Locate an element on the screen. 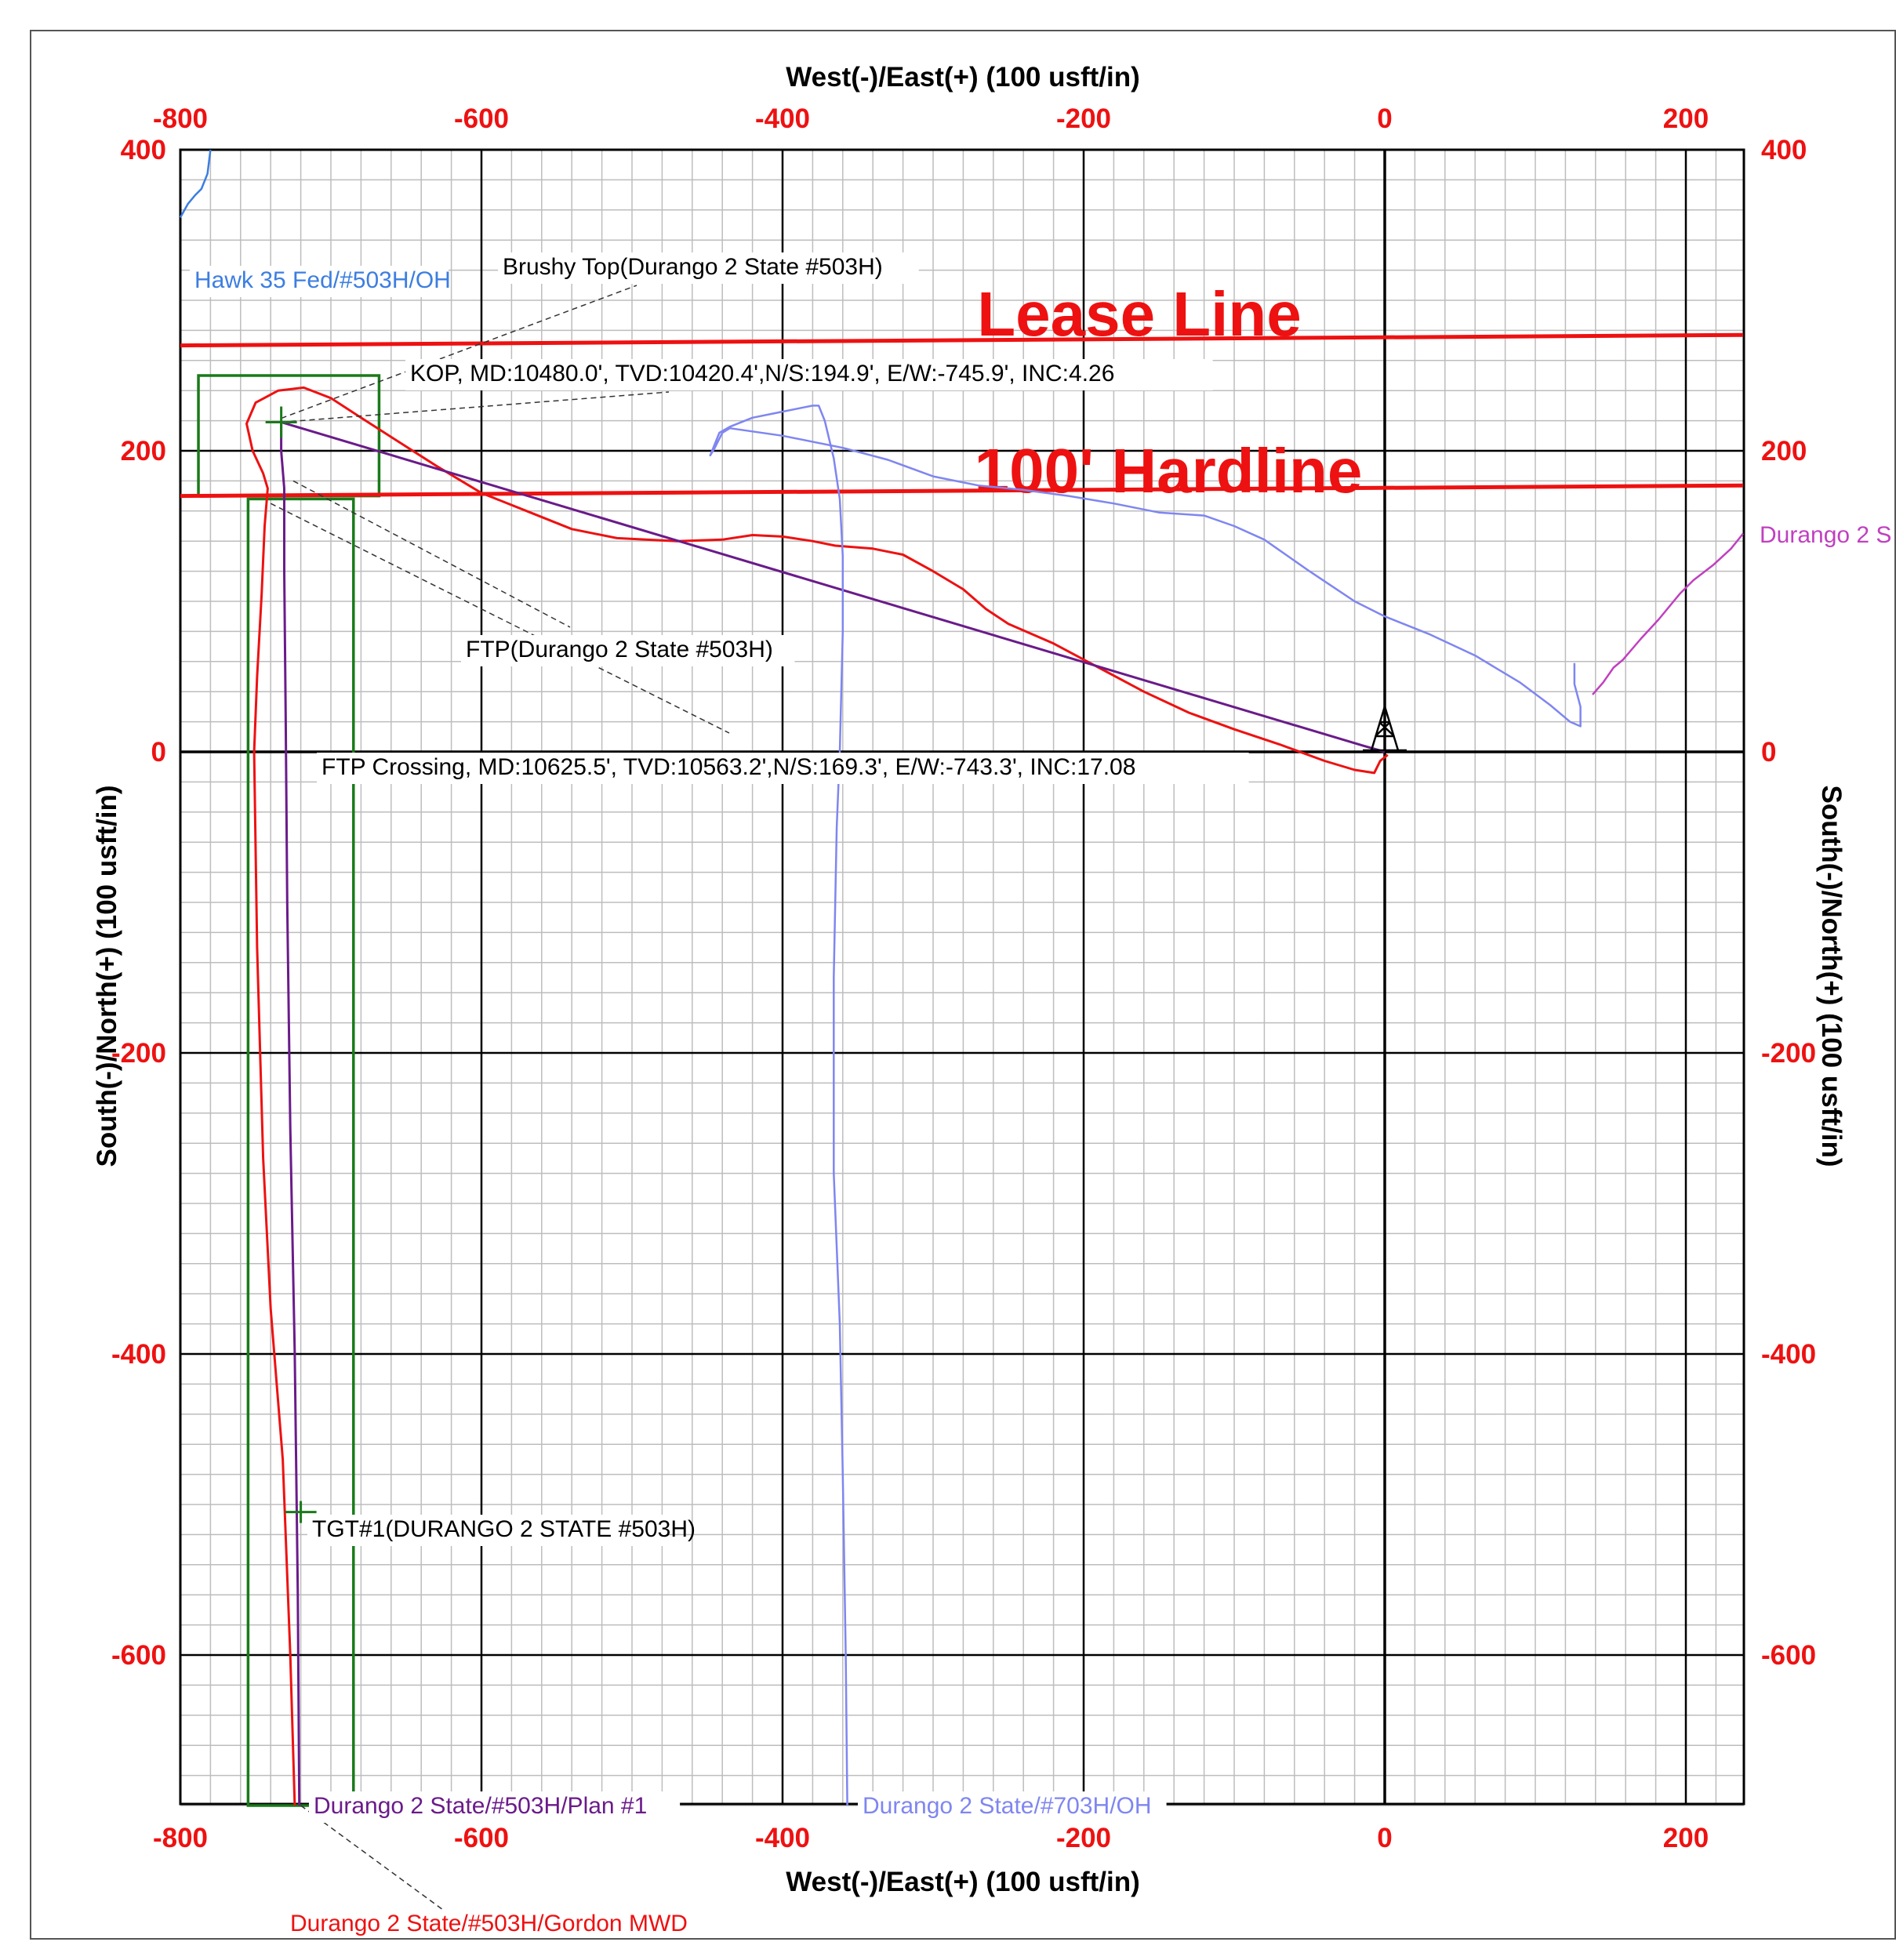  lease-line-label: Lease Line is located at coordinates (1139, 314).